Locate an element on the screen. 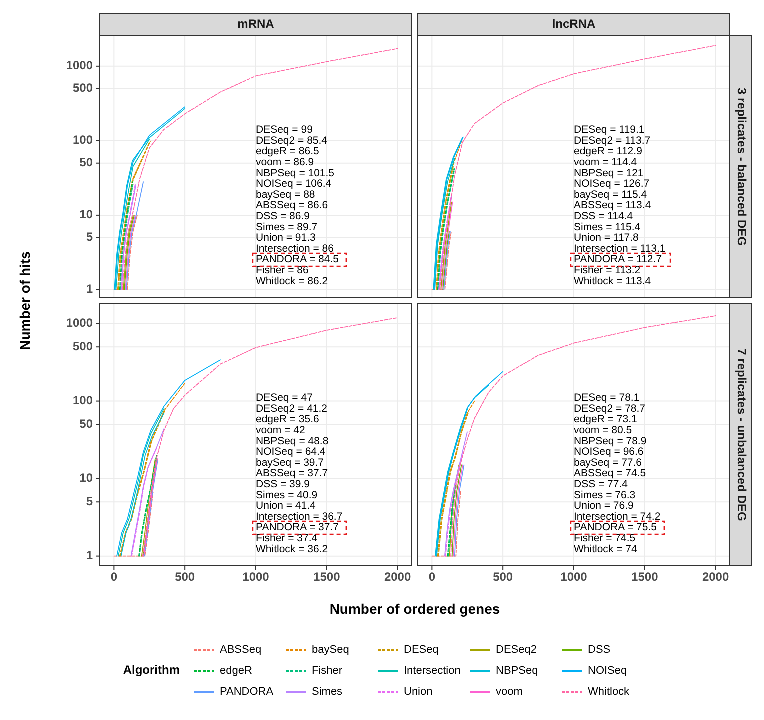  annotation: DSS = 39.9 is located at coordinates (283, 484).